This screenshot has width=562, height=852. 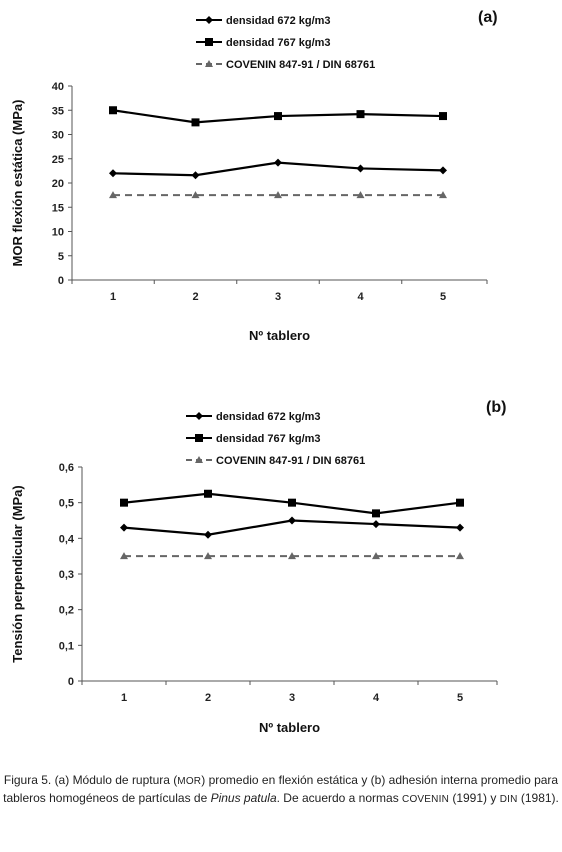 I want to click on chart-b-legend-label-2: densidad 767 kg/m3, so click(x=268, y=439).